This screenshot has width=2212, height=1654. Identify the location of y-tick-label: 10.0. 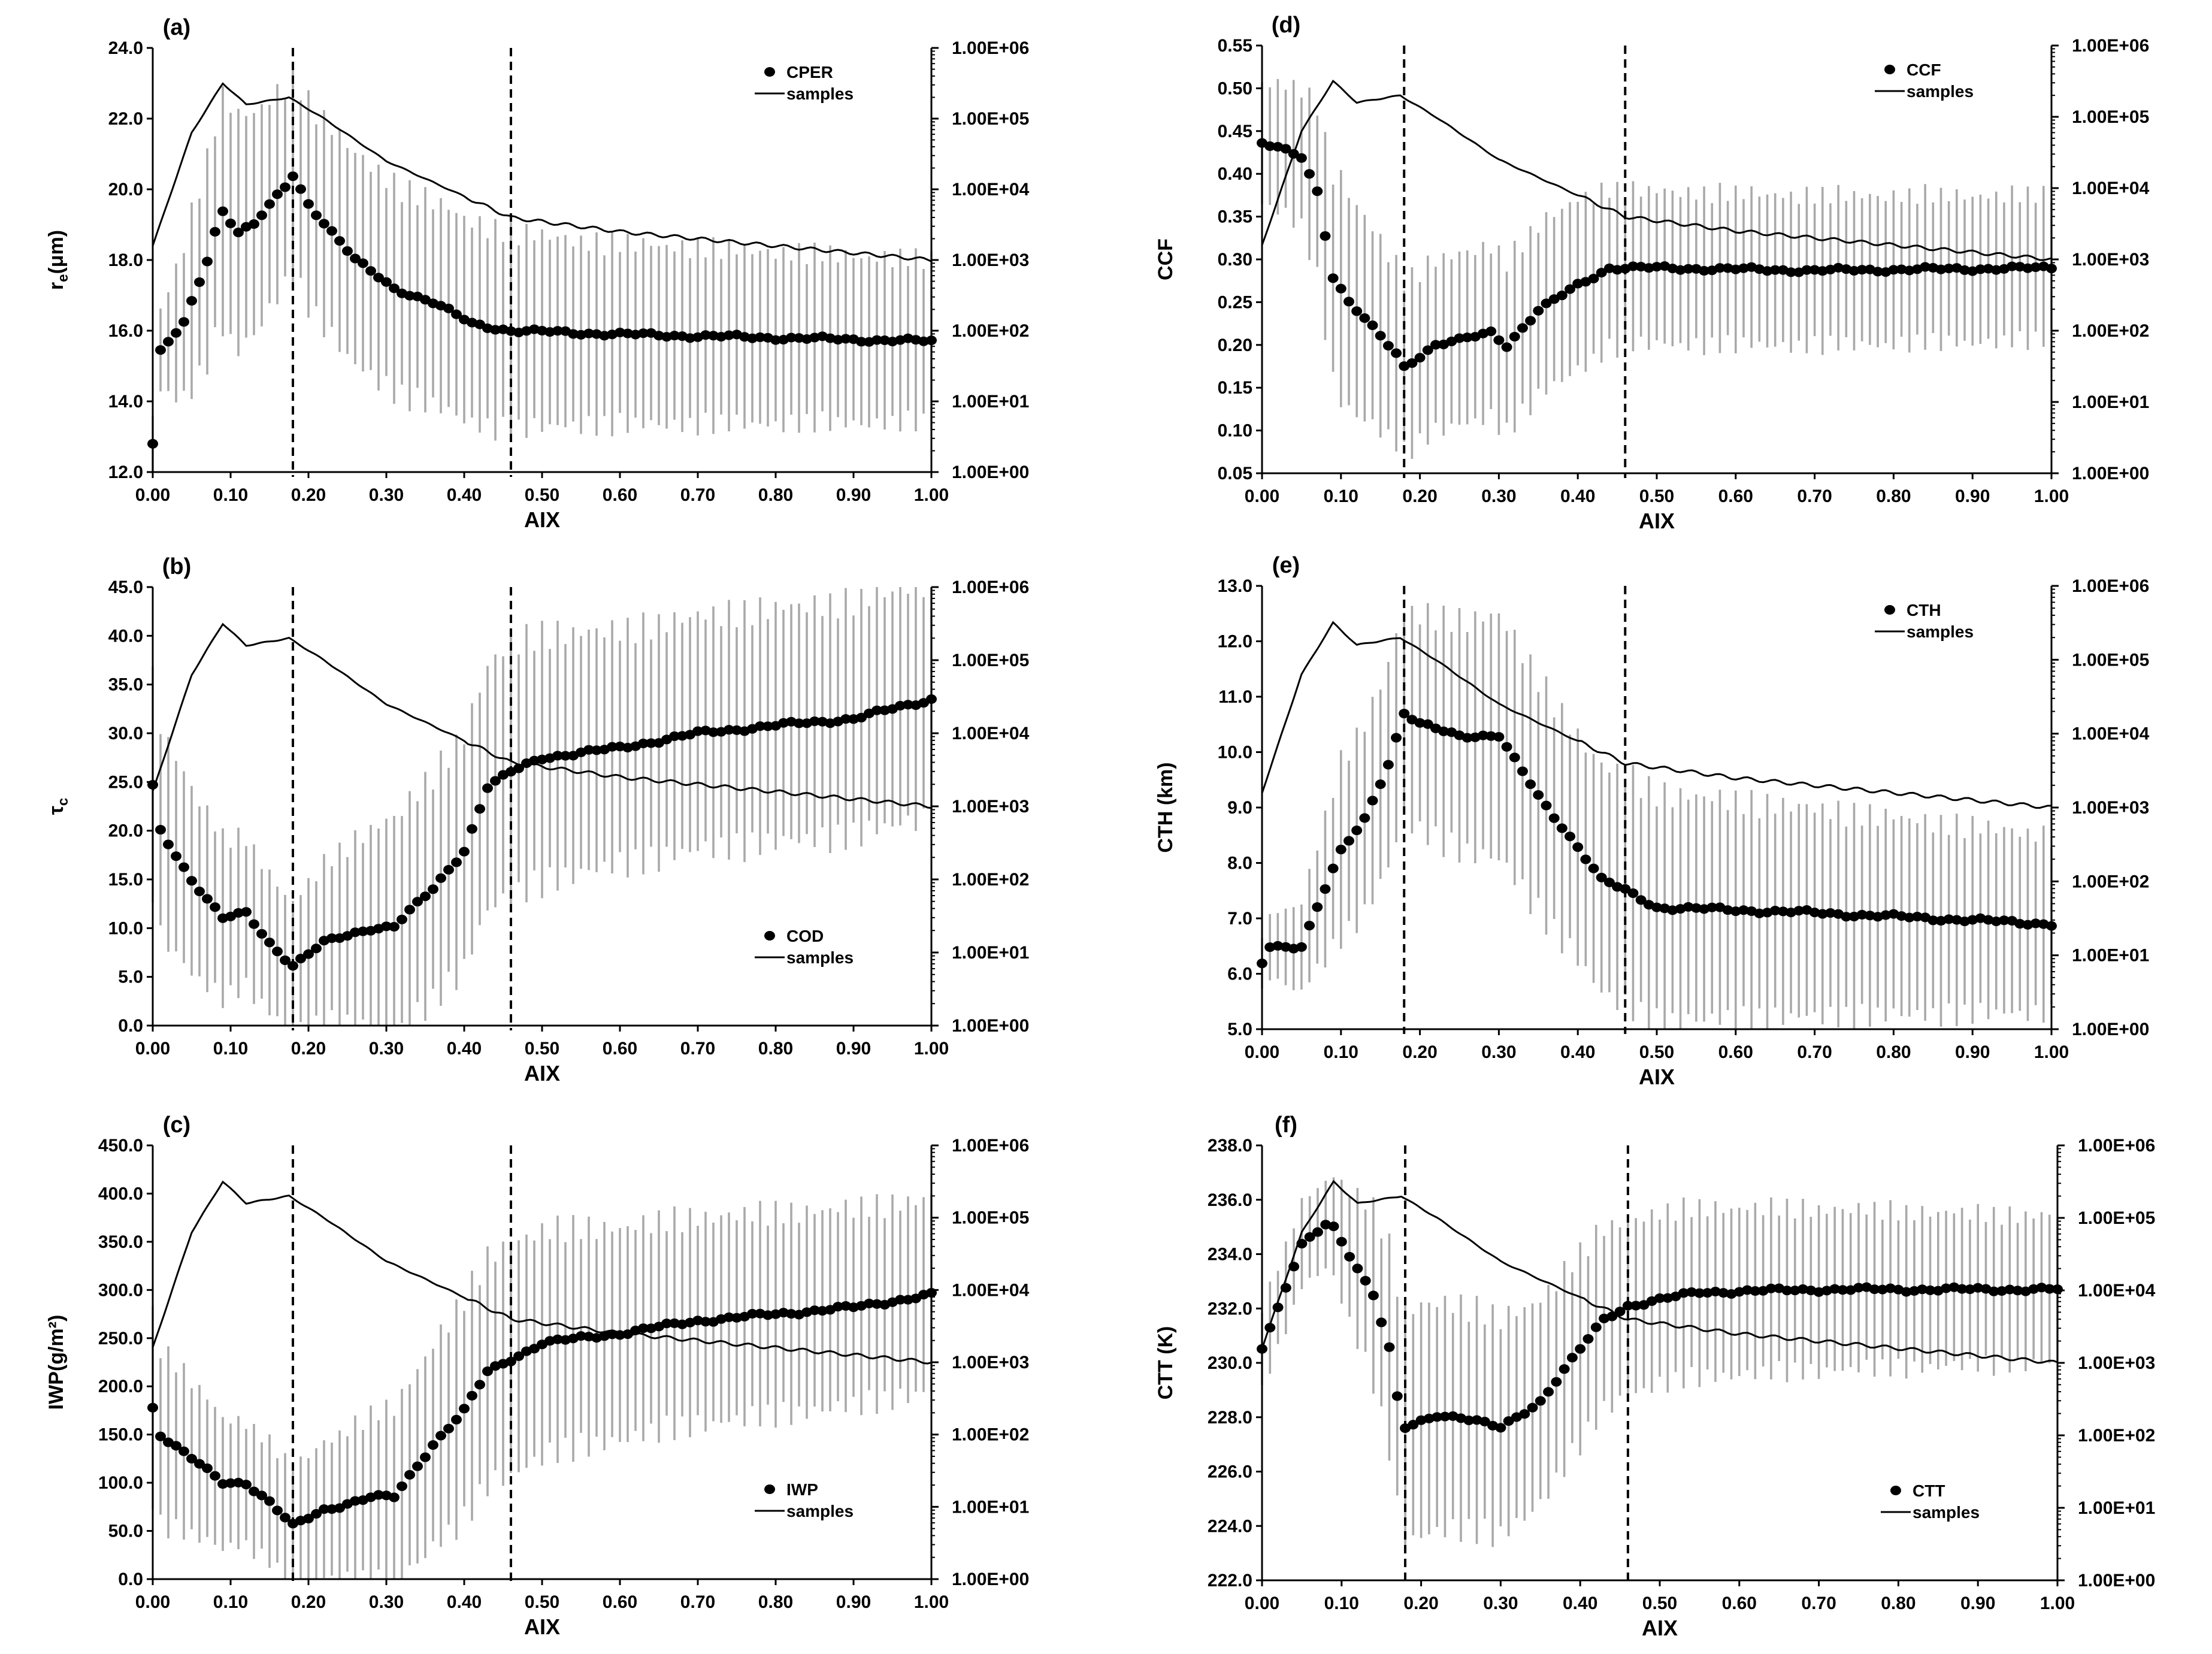
(125, 928).